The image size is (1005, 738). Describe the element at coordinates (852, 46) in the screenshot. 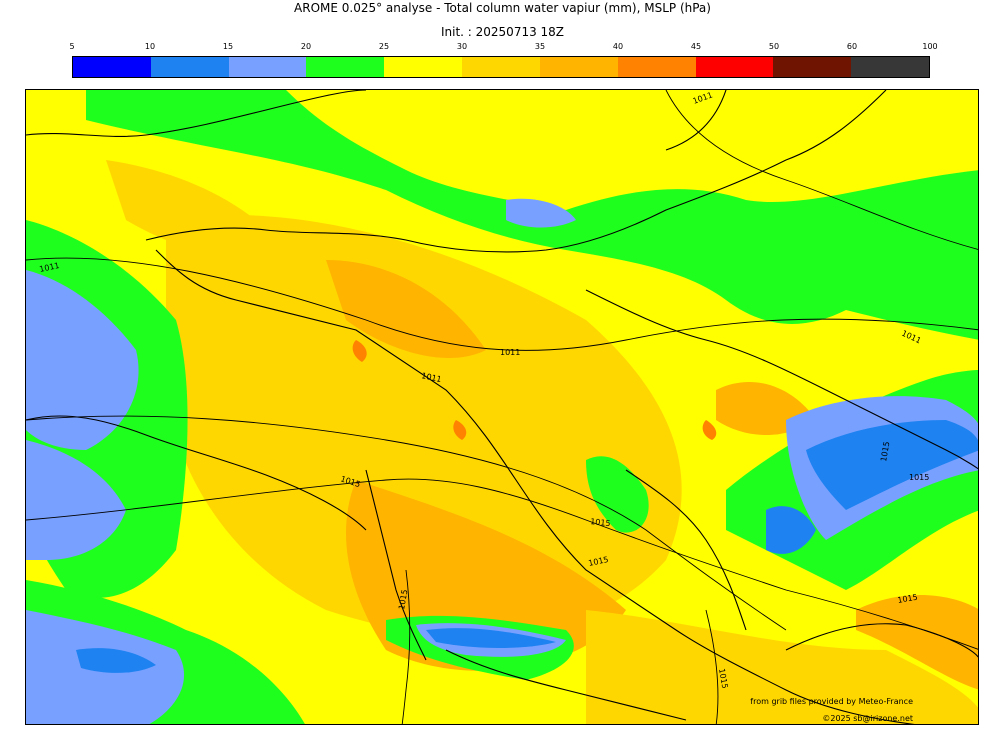

I see `scale-tick: 60` at that location.